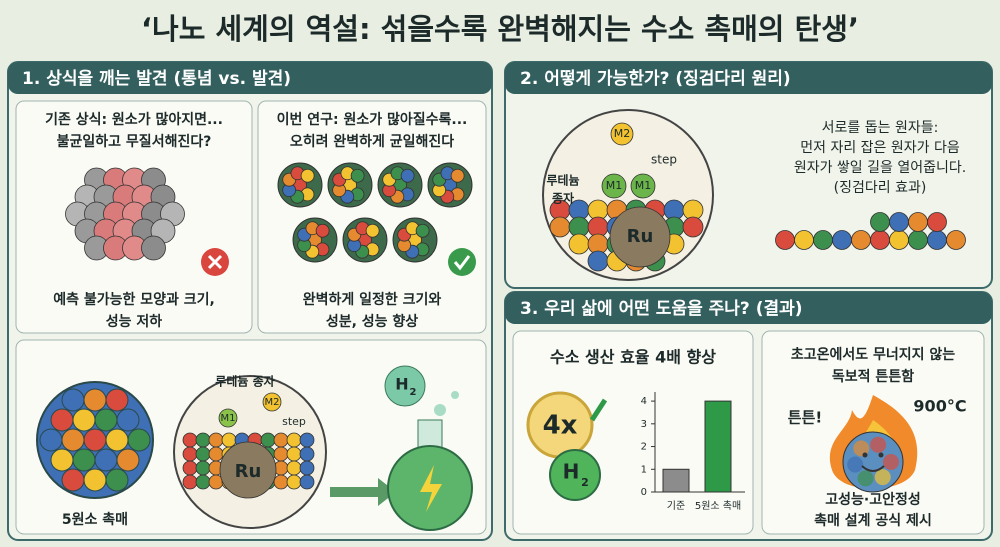 This screenshot has height=547, width=1000. I want to click on caption: 오히려 완벽하게 균일해진다, so click(372, 141).